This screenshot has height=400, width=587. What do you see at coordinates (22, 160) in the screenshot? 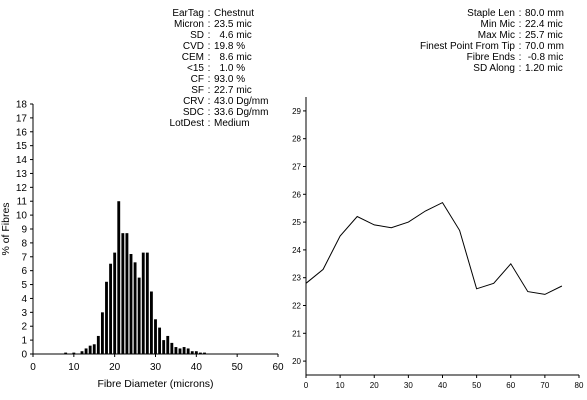
I see `y-tick-label: 14` at bounding box center [22, 160].